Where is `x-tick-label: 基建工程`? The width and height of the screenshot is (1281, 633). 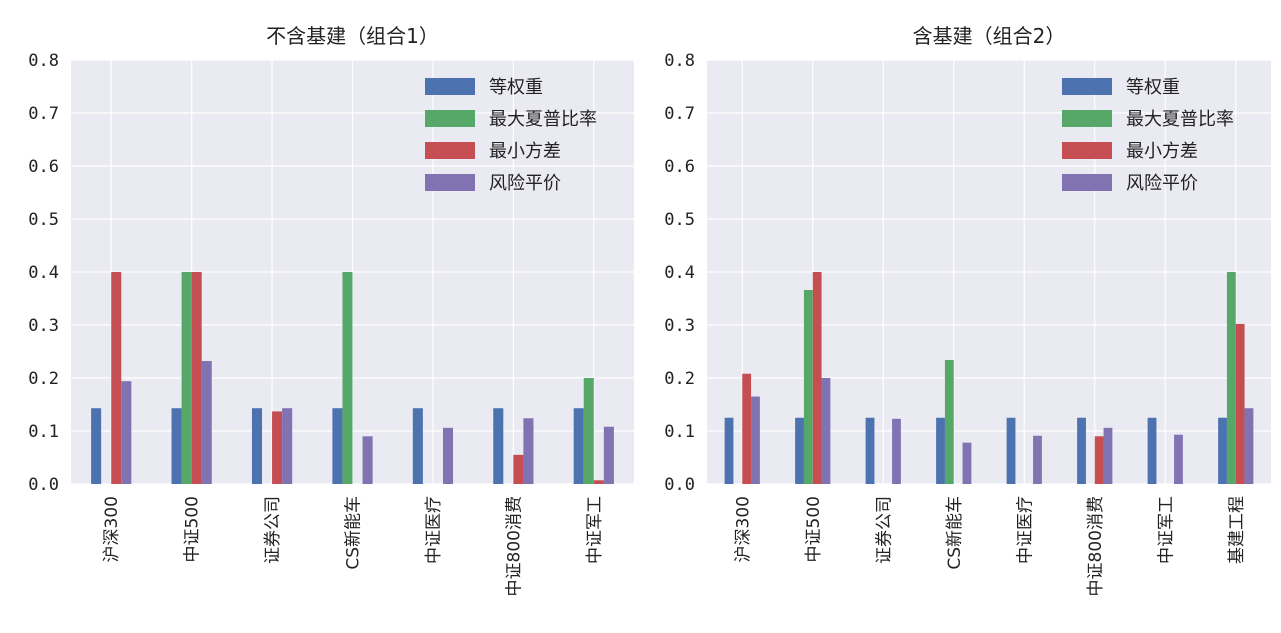 x-tick-label: 基建工程 is located at coordinates (1237, 530).